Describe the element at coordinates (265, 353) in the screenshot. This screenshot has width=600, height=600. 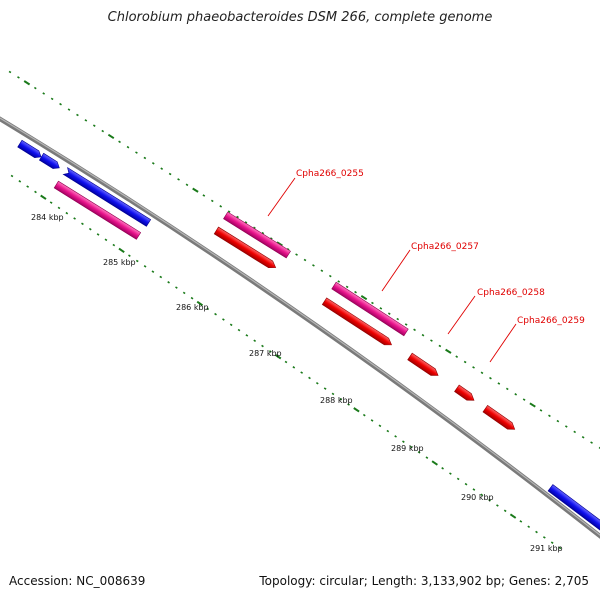
I see `scale-label: 287 kbp` at that location.